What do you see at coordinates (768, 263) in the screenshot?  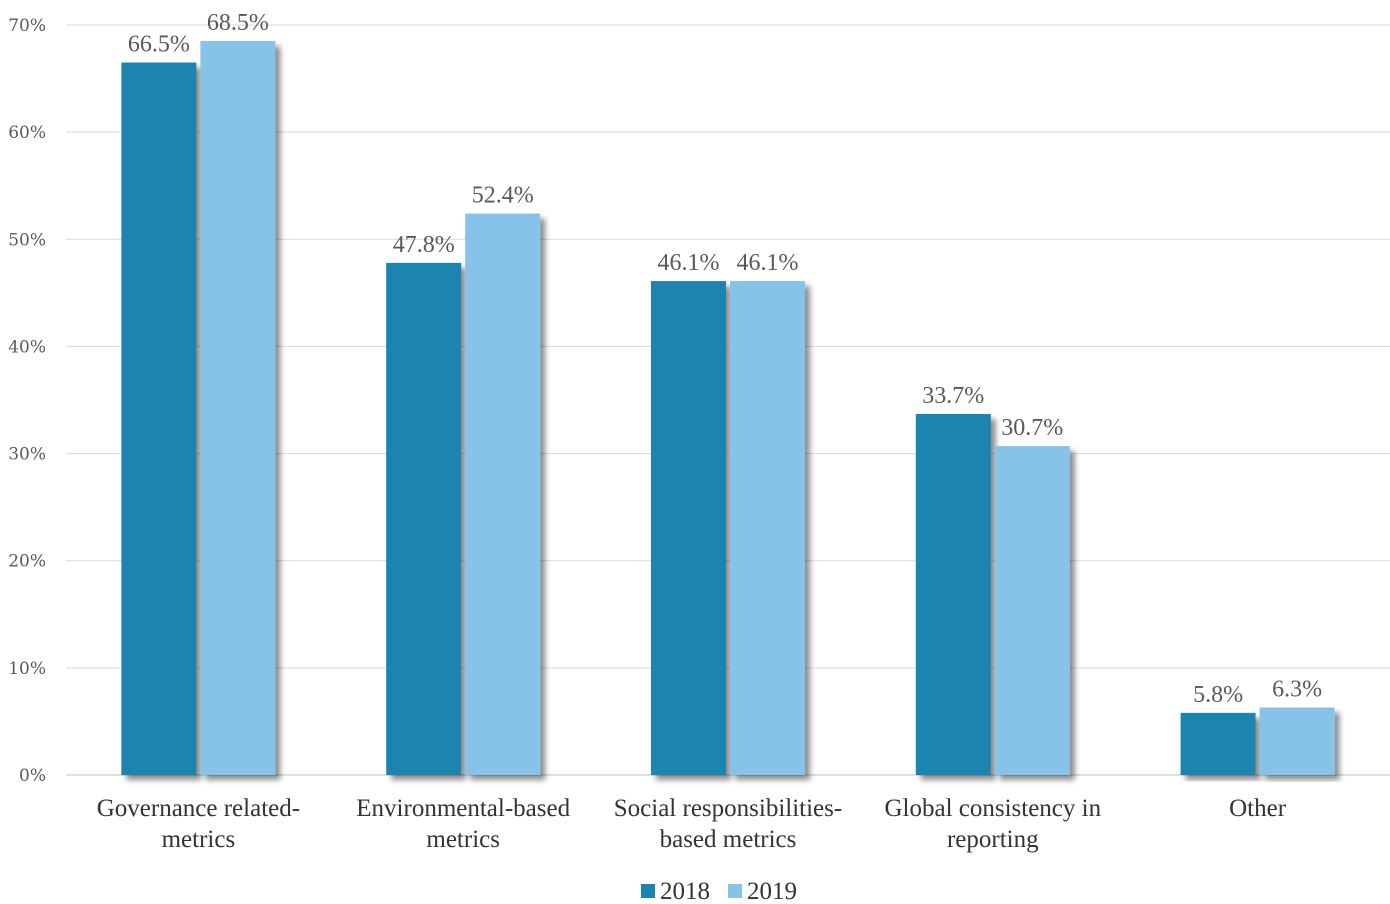 I see `data-label-2019-2: 46.1%` at bounding box center [768, 263].